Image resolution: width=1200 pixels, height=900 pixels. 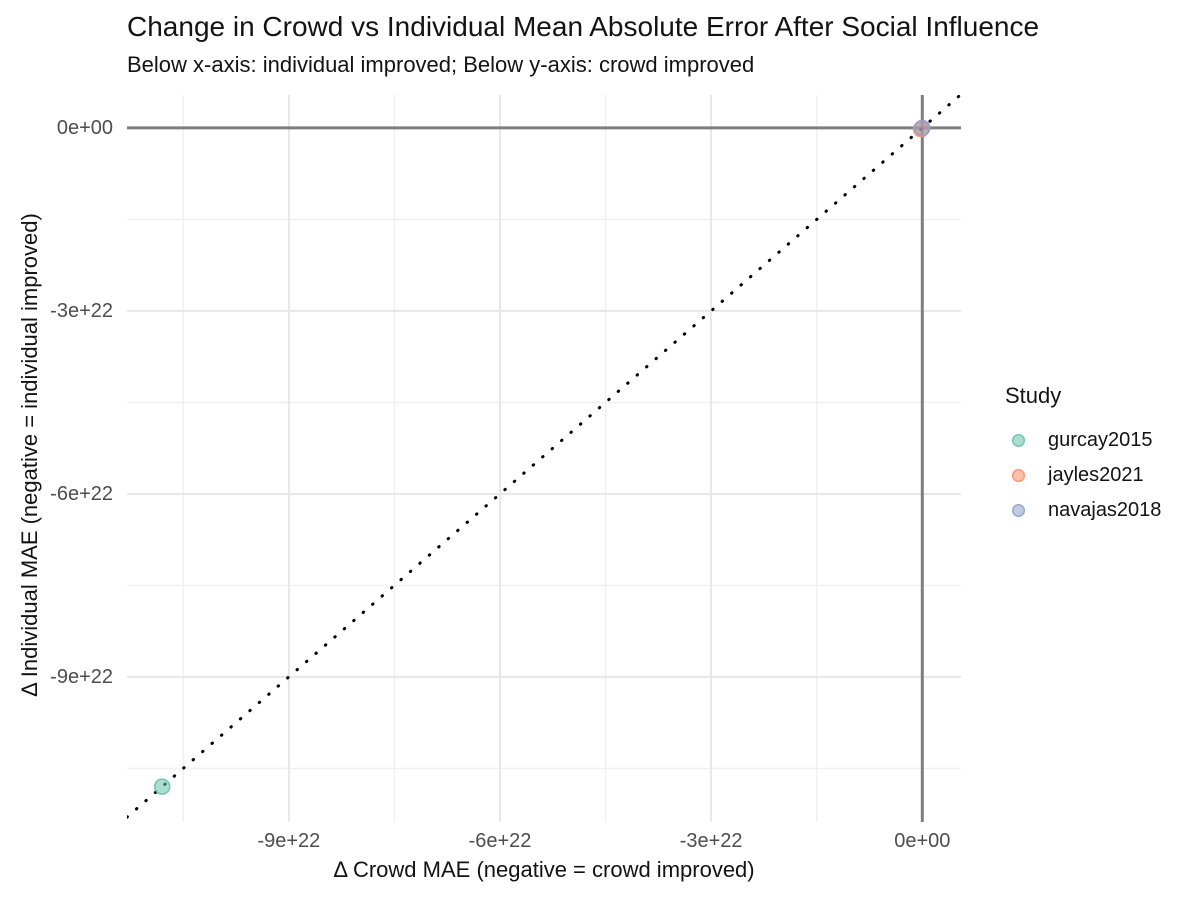 What do you see at coordinates (84, 127) in the screenshot?
I see `y-tick-label: 0e+00` at bounding box center [84, 127].